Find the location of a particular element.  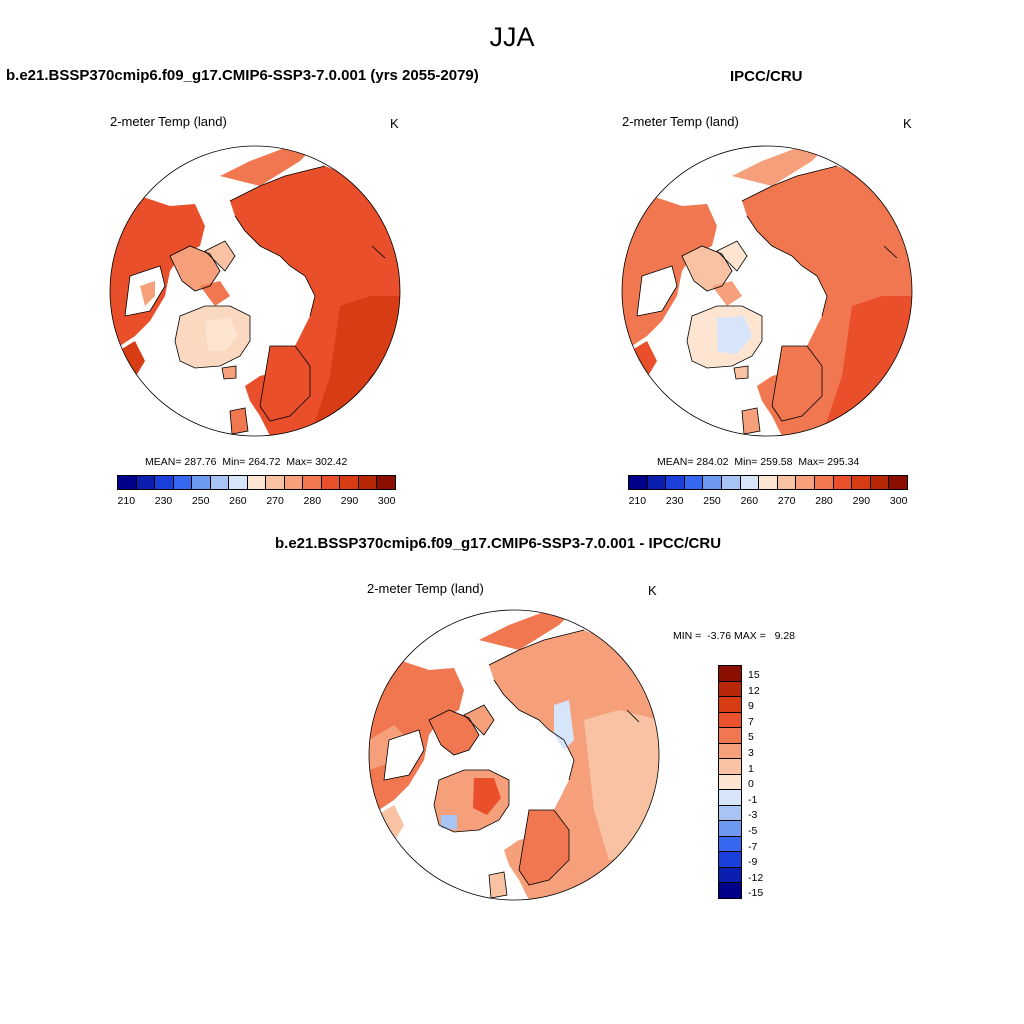

colorbar-tick-label: -7 is located at coordinates (753, 846).